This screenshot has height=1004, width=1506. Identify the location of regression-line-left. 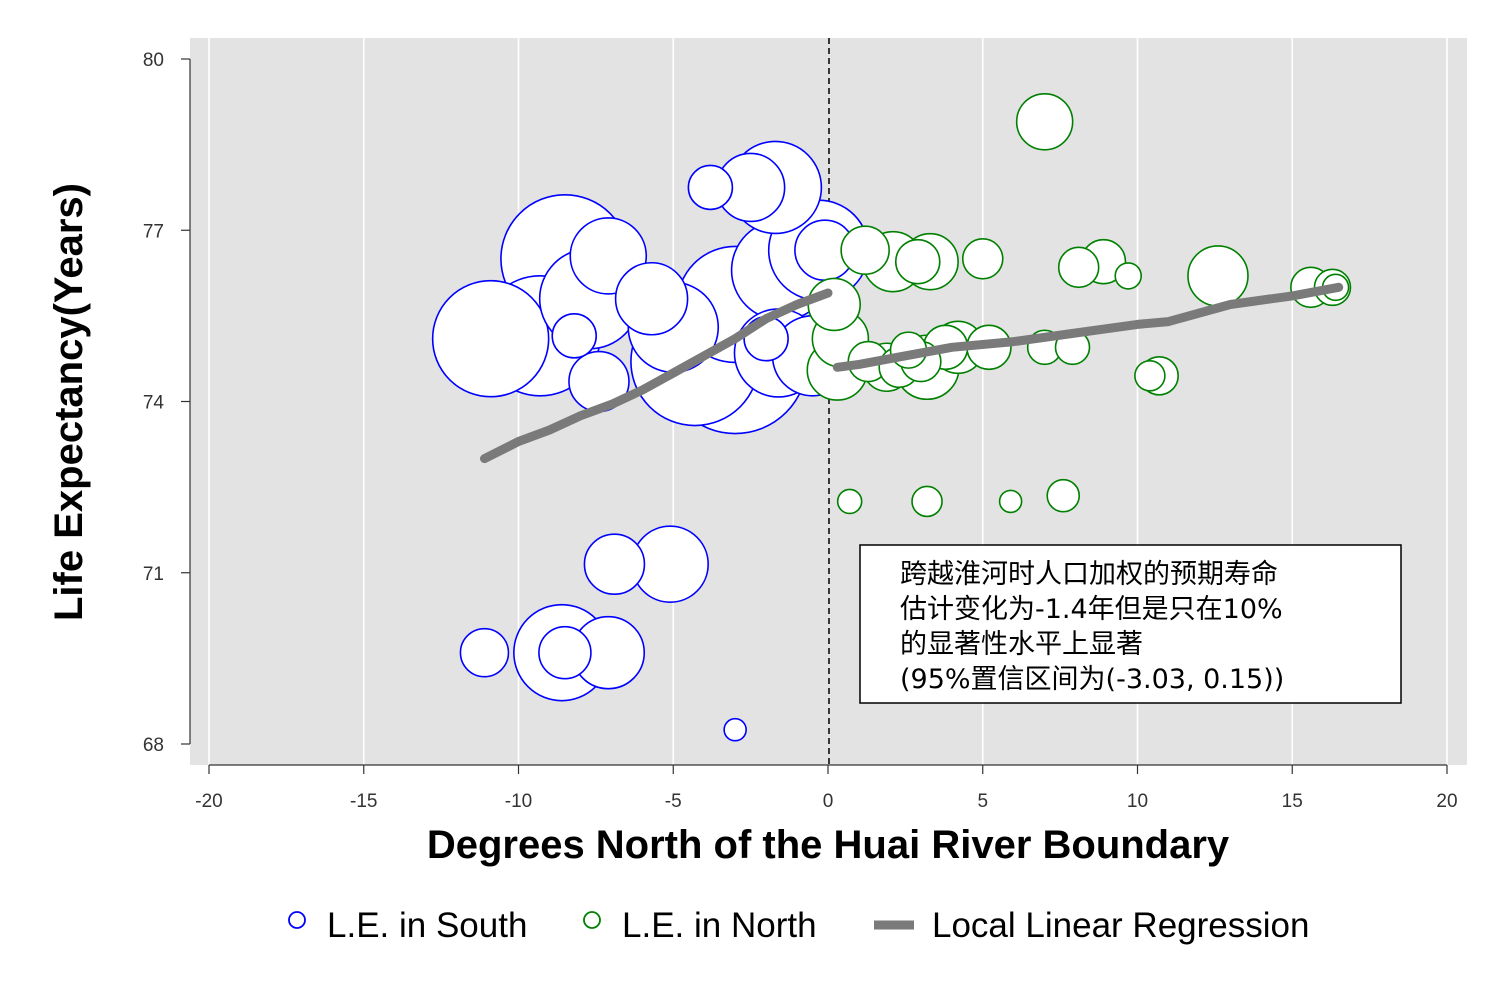
(656, 376).